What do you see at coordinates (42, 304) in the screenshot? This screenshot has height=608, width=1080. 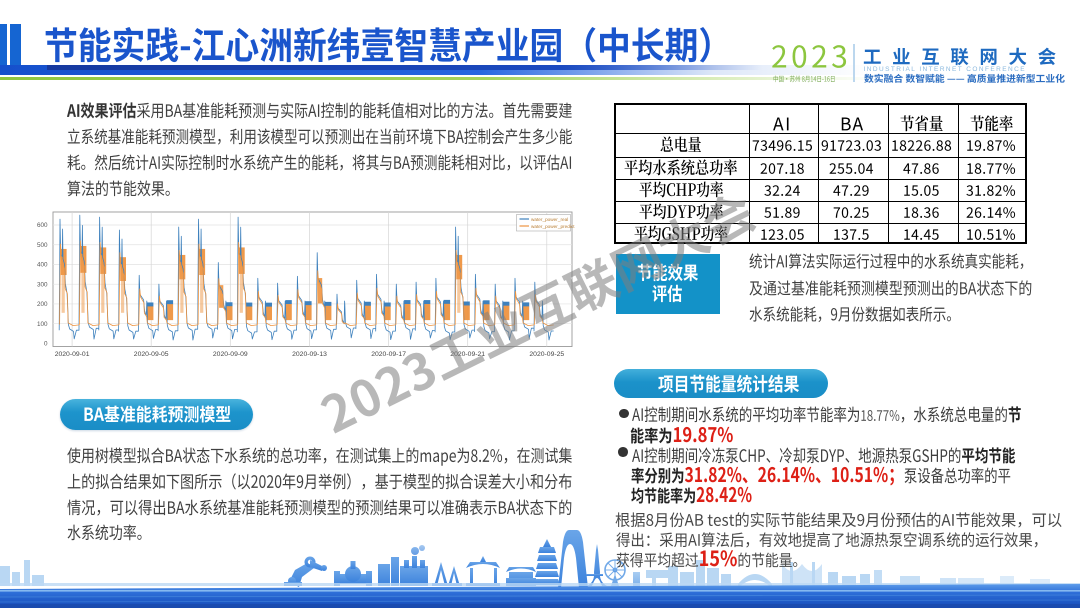 I see `svg-text: 200` at bounding box center [42, 304].